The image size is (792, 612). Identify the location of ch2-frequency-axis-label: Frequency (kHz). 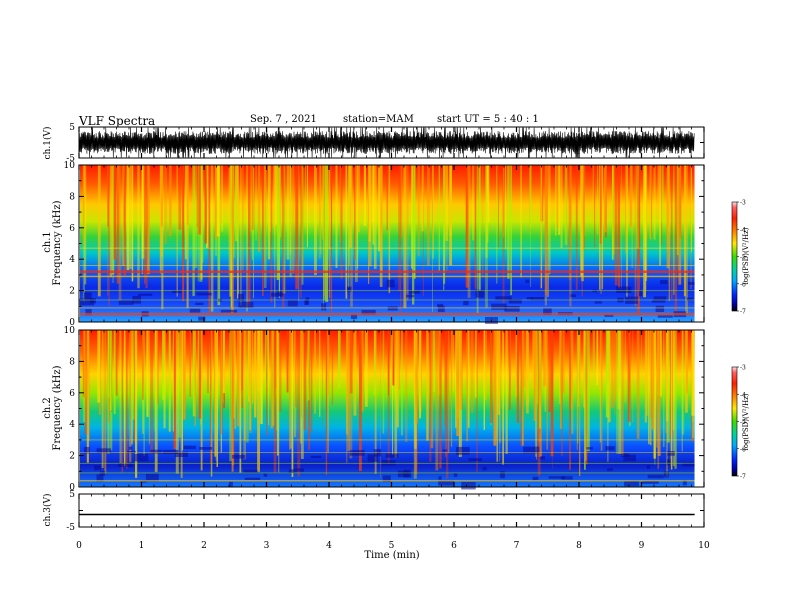
(57, 407).